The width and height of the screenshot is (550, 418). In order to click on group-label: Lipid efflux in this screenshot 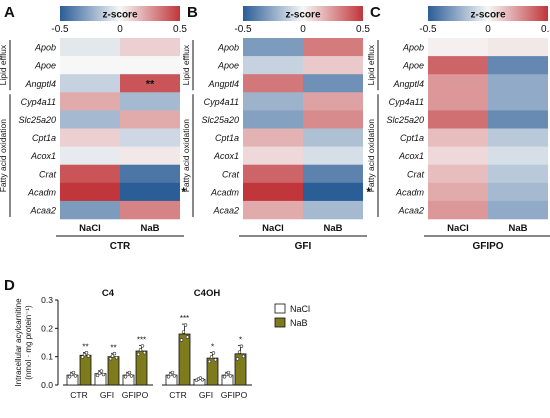, I will do `click(4, 64)`.